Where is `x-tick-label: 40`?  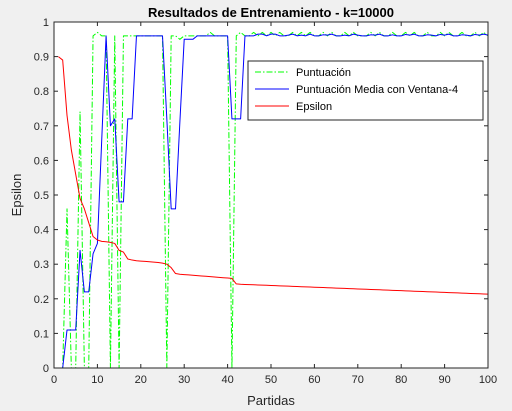
x-tick-label: 40 is located at coordinates (227, 380).